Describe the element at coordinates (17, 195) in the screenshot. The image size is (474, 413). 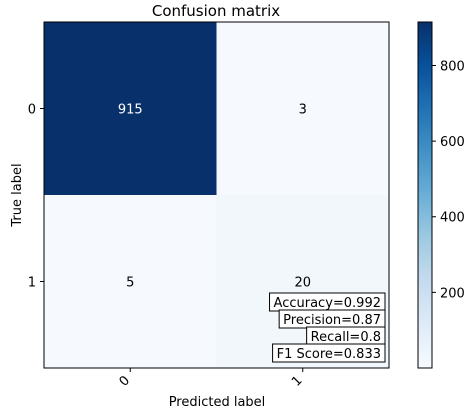
I see `y-axis-label: True label` at that location.